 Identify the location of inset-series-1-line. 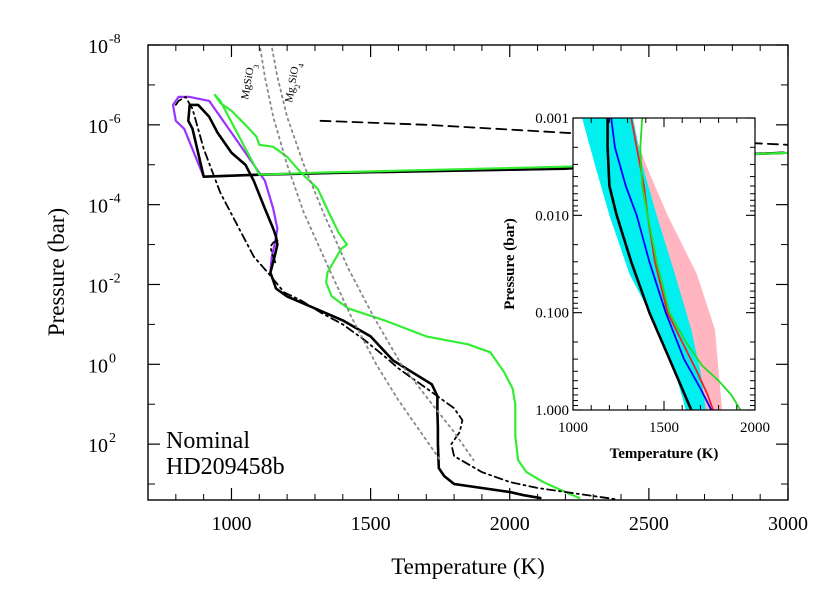
(661, 264).